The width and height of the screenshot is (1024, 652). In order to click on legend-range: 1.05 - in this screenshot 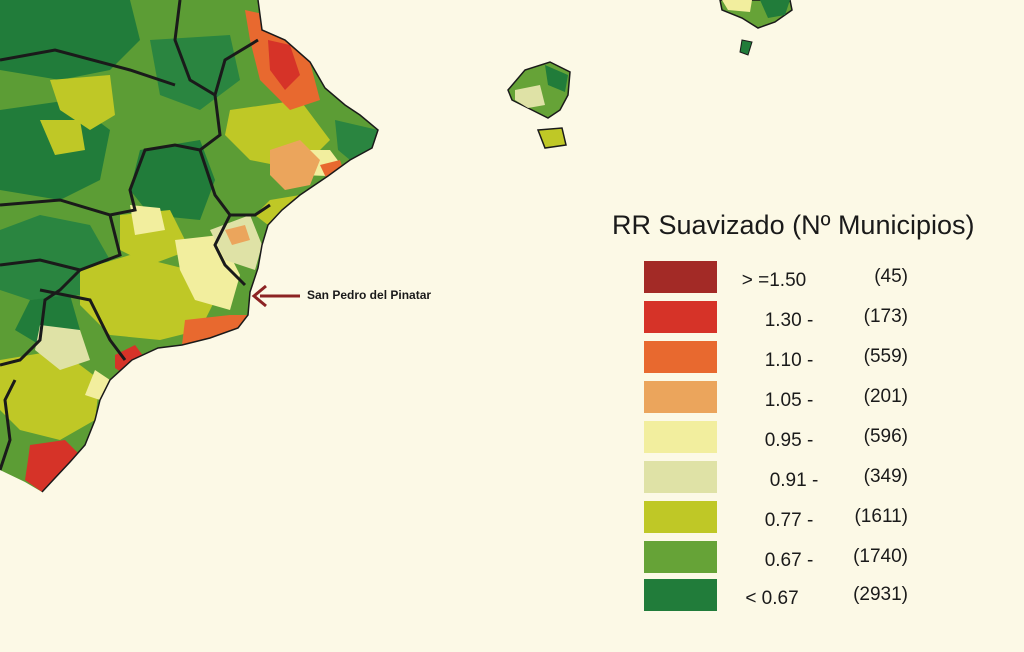, I will do `click(789, 400)`.